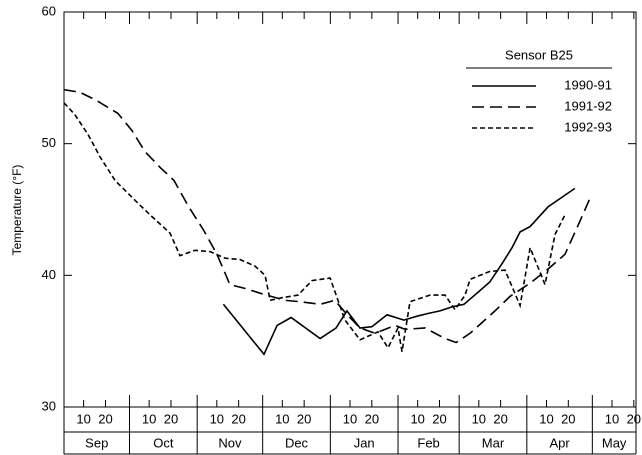 The height and width of the screenshot is (455, 642). Describe the element at coordinates (230, 442) in the screenshot. I see `month-label: Nov` at that location.